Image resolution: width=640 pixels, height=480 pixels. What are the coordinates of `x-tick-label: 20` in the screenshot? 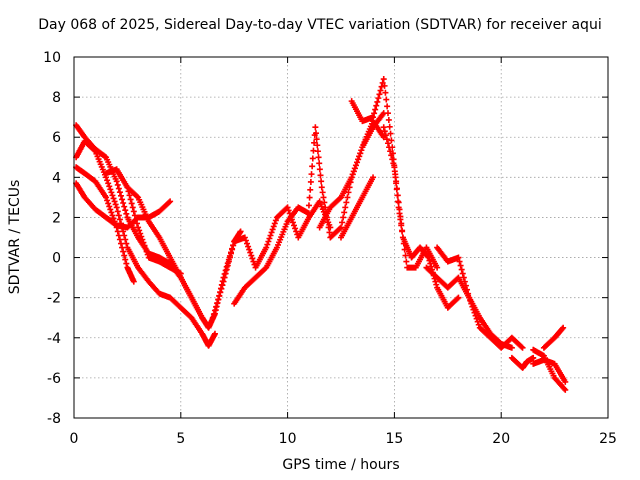 It's located at (501, 439).